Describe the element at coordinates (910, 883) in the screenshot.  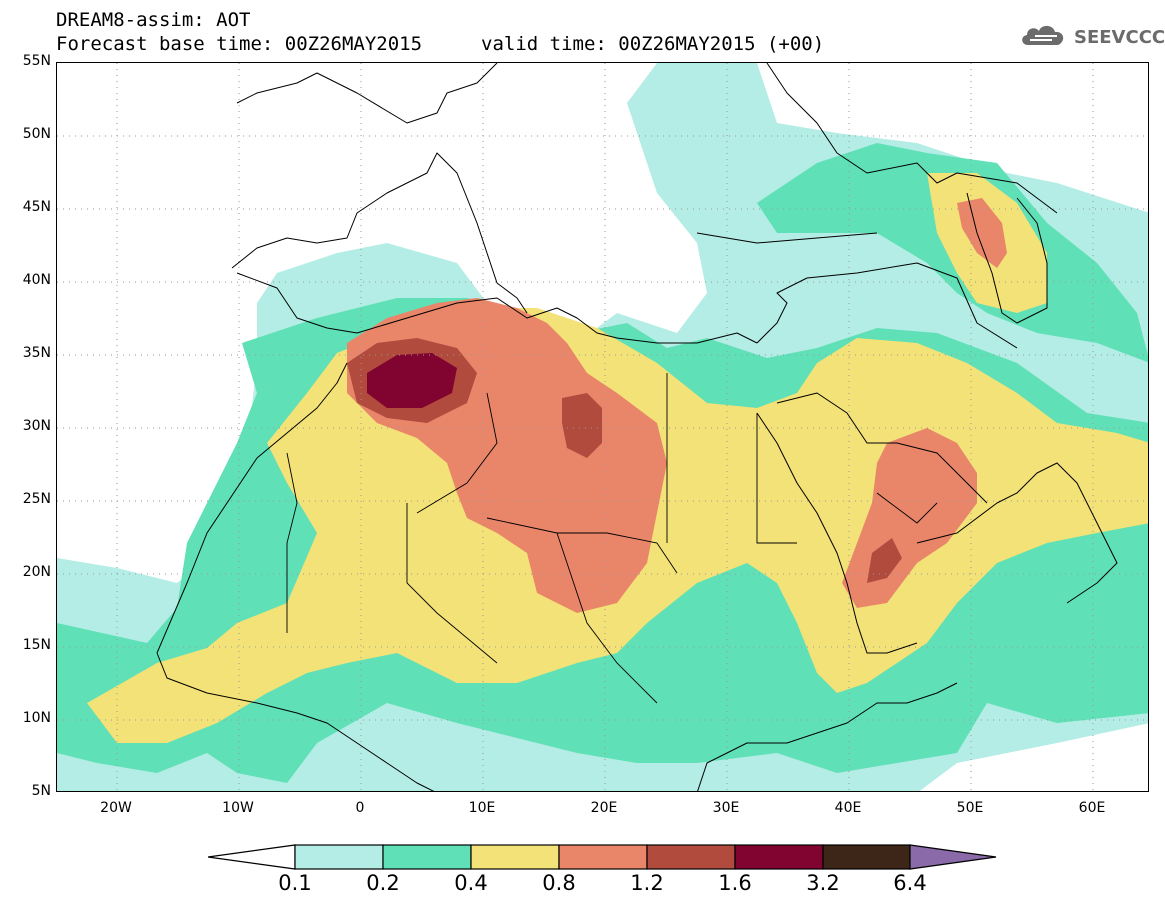
I see `colorbar-label: 6.4` at that location.